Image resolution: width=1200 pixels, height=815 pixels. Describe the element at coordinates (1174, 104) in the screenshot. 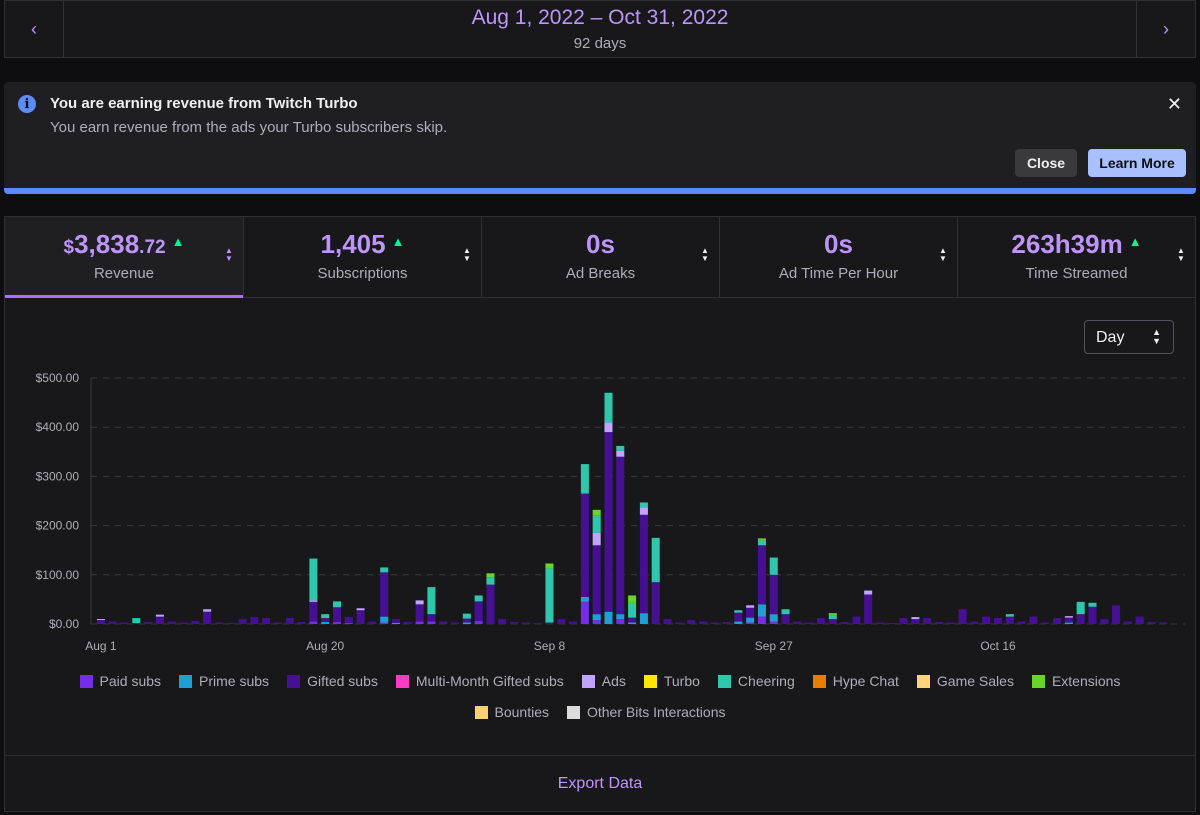

I see `close-icon: ✕` at that location.